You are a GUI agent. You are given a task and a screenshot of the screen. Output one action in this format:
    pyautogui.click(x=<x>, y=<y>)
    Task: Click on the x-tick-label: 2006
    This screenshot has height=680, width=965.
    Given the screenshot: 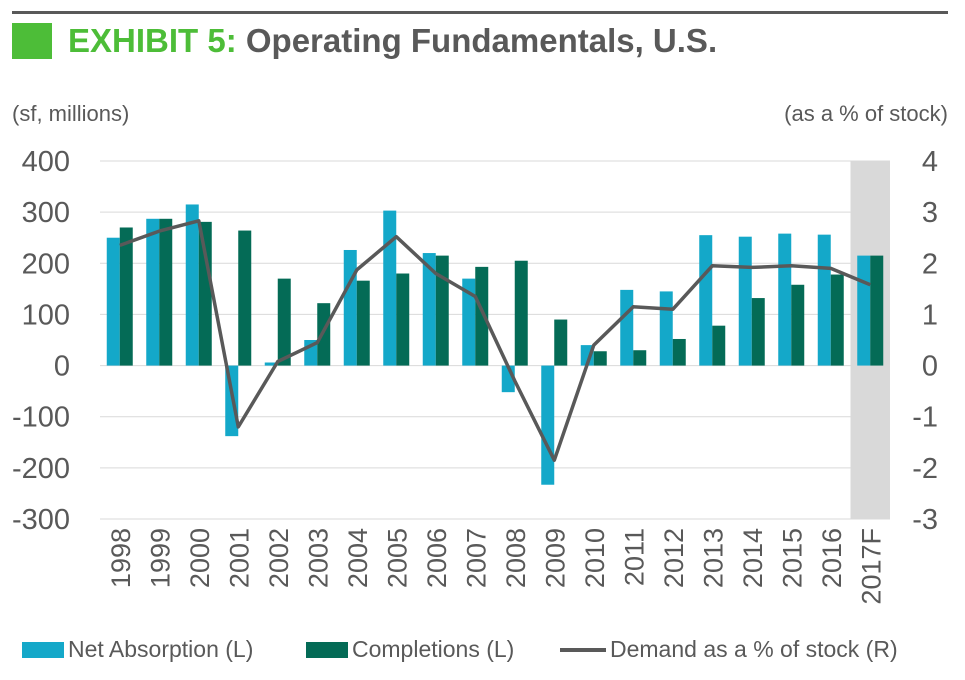 What is the action you would take?
    pyautogui.click(x=437, y=558)
    